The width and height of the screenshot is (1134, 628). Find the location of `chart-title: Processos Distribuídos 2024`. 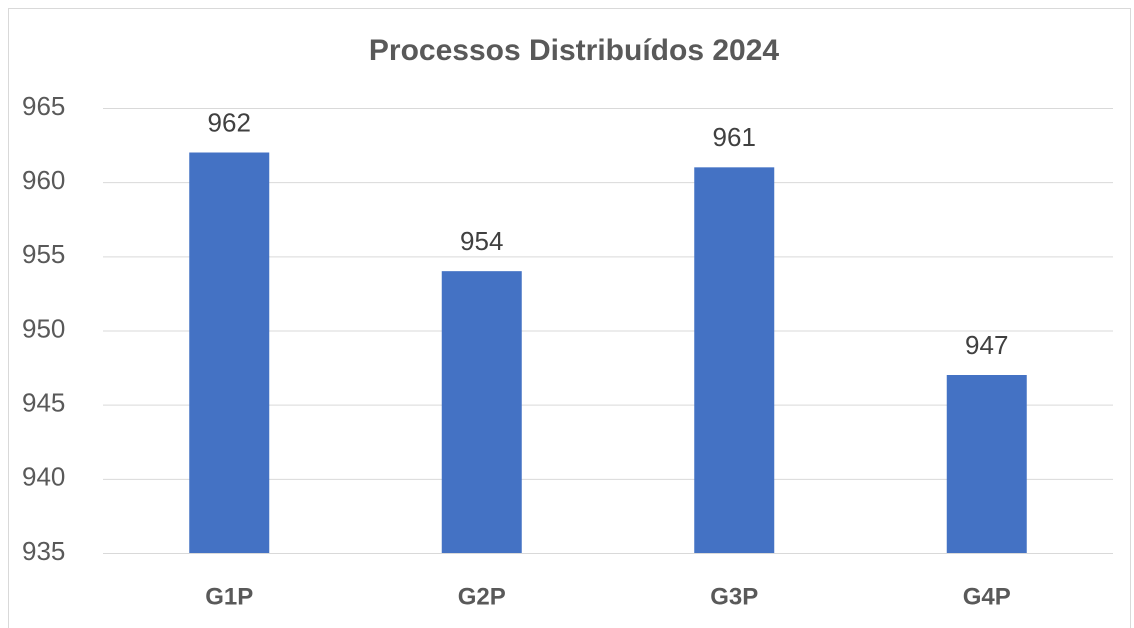

chart-title: Processos Distribuídos 2024 is located at coordinates (574, 50).